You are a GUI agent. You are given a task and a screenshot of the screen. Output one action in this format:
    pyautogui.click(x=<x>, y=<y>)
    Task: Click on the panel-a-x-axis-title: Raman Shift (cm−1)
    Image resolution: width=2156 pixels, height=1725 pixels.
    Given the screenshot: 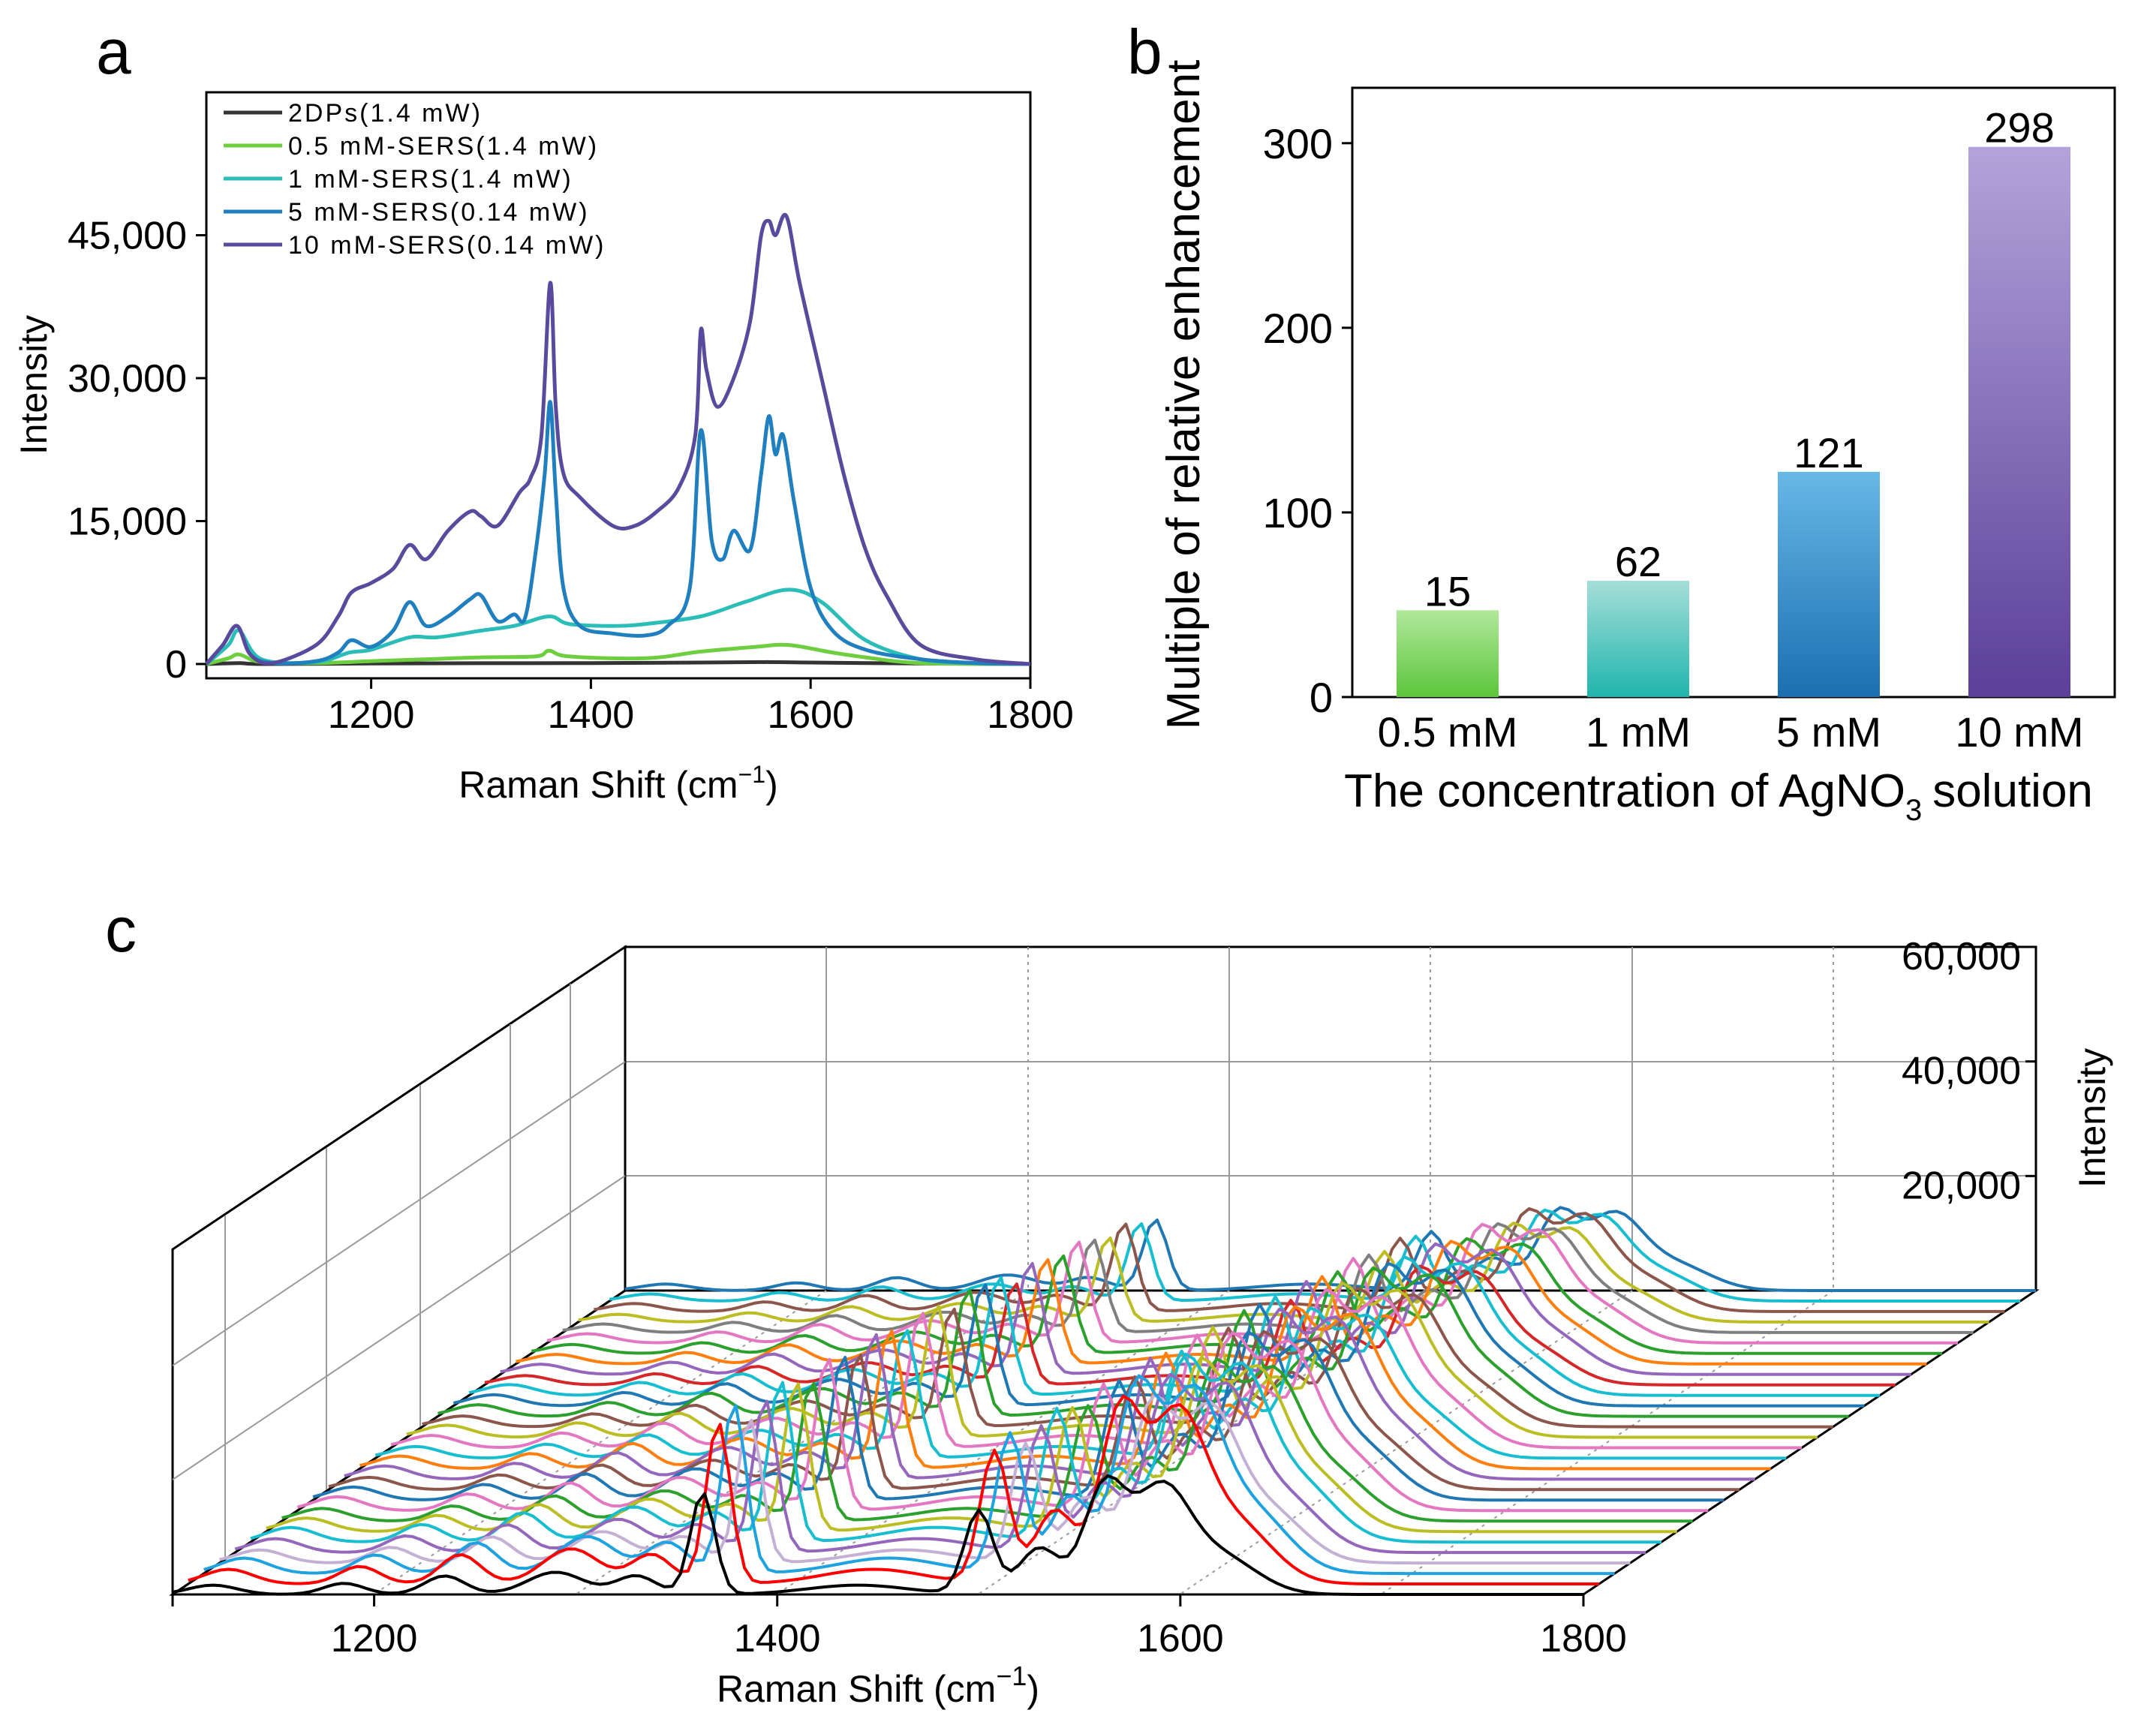 What is the action you would take?
    pyautogui.click(x=618, y=783)
    